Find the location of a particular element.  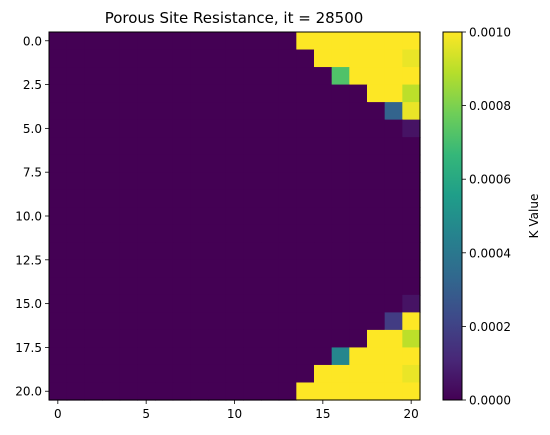

colorbar is located at coordinates (452, 216).